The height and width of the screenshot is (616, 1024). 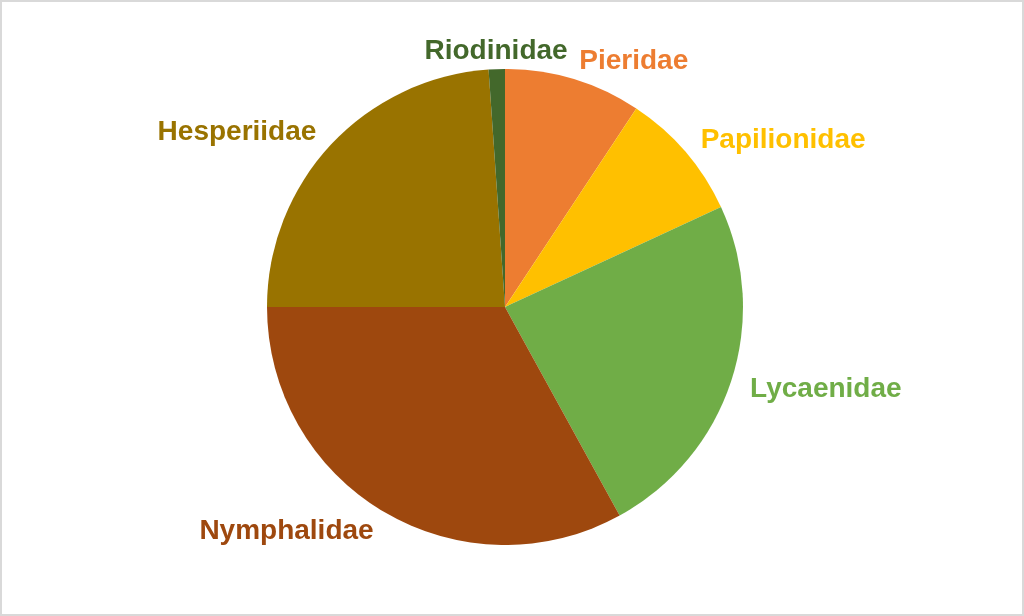 What do you see at coordinates (237, 131) in the screenshot?
I see `slice-label: Hesperiidae` at bounding box center [237, 131].